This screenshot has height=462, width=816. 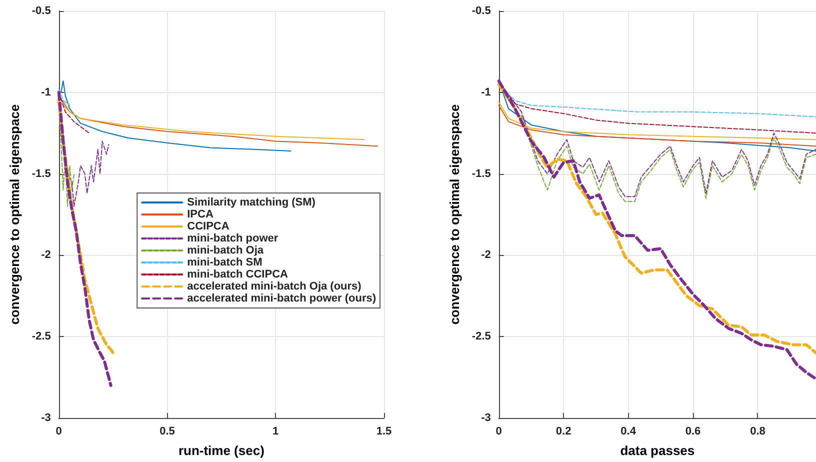 What do you see at coordinates (225, 250) in the screenshot?
I see `legend-label: mini-batch Oja` at bounding box center [225, 250].